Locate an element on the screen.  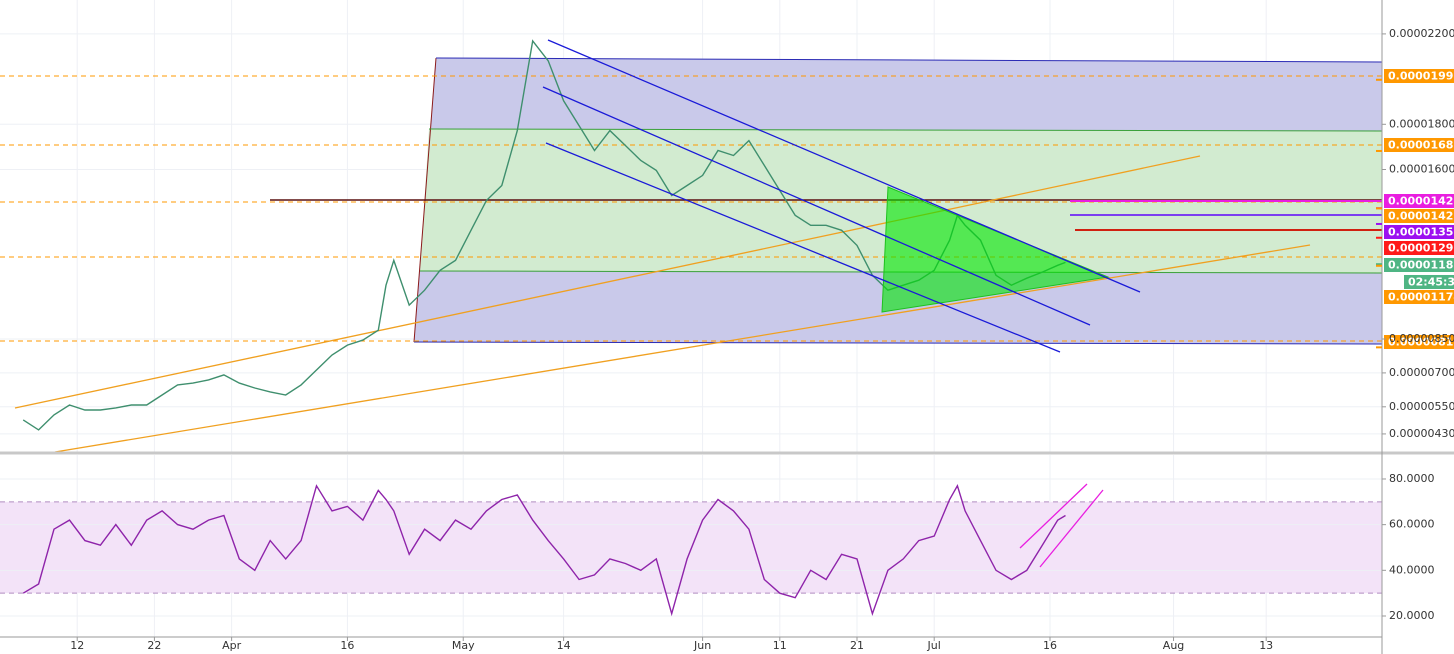
x-tick-label: 12 is located at coordinates (77, 645).